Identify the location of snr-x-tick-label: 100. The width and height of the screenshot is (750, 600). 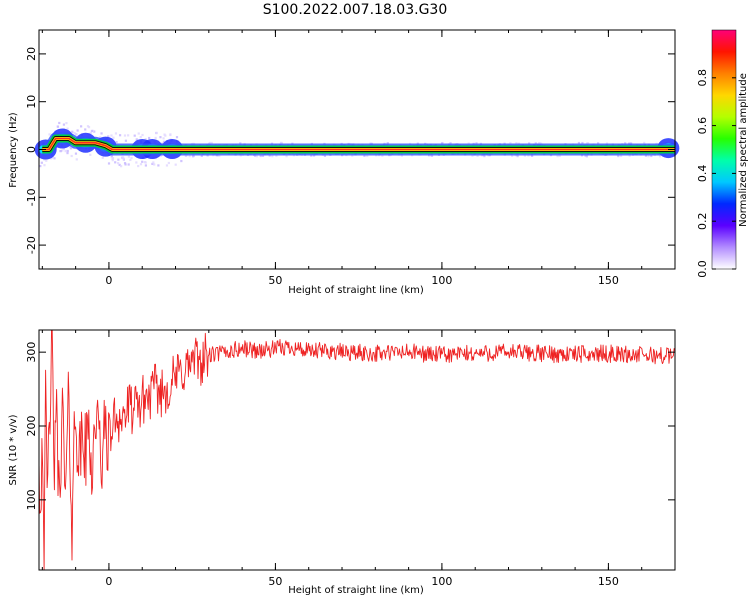
(441, 581).